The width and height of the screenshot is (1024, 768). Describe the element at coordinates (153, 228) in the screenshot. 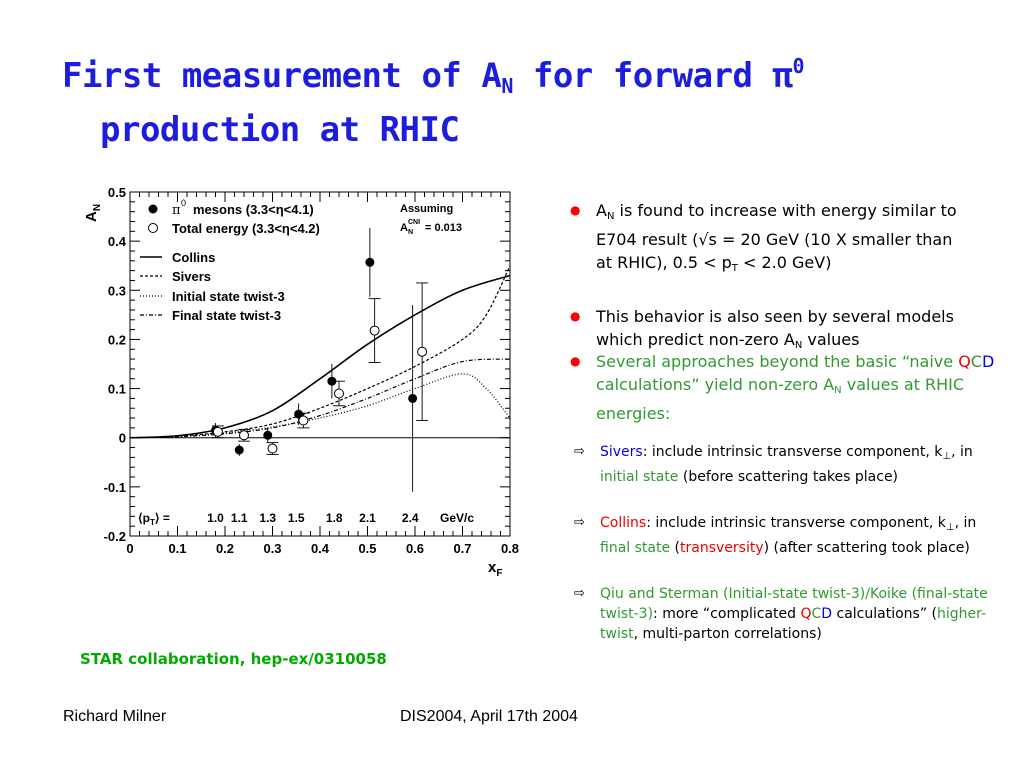

I see `legend-total-marker` at that location.